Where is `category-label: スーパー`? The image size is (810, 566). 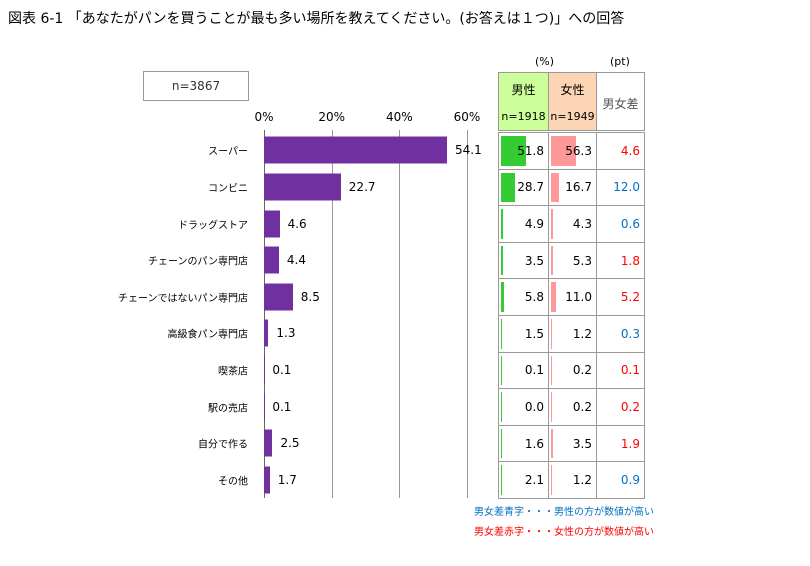
category-label: スーパー is located at coordinates (228, 152).